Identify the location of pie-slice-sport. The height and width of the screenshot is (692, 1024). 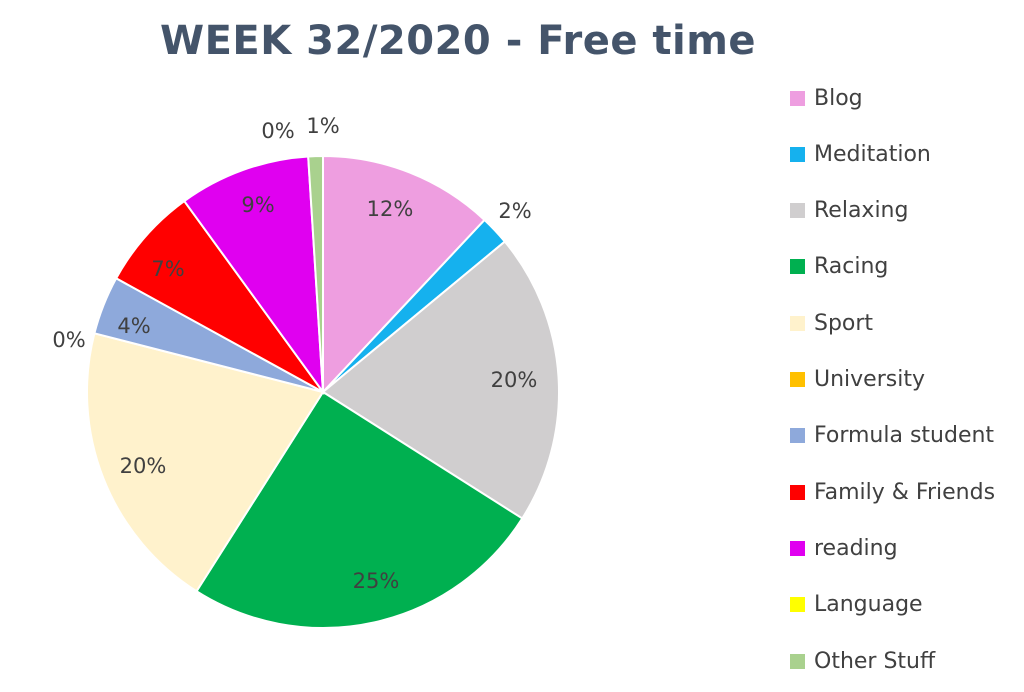
(205, 462).